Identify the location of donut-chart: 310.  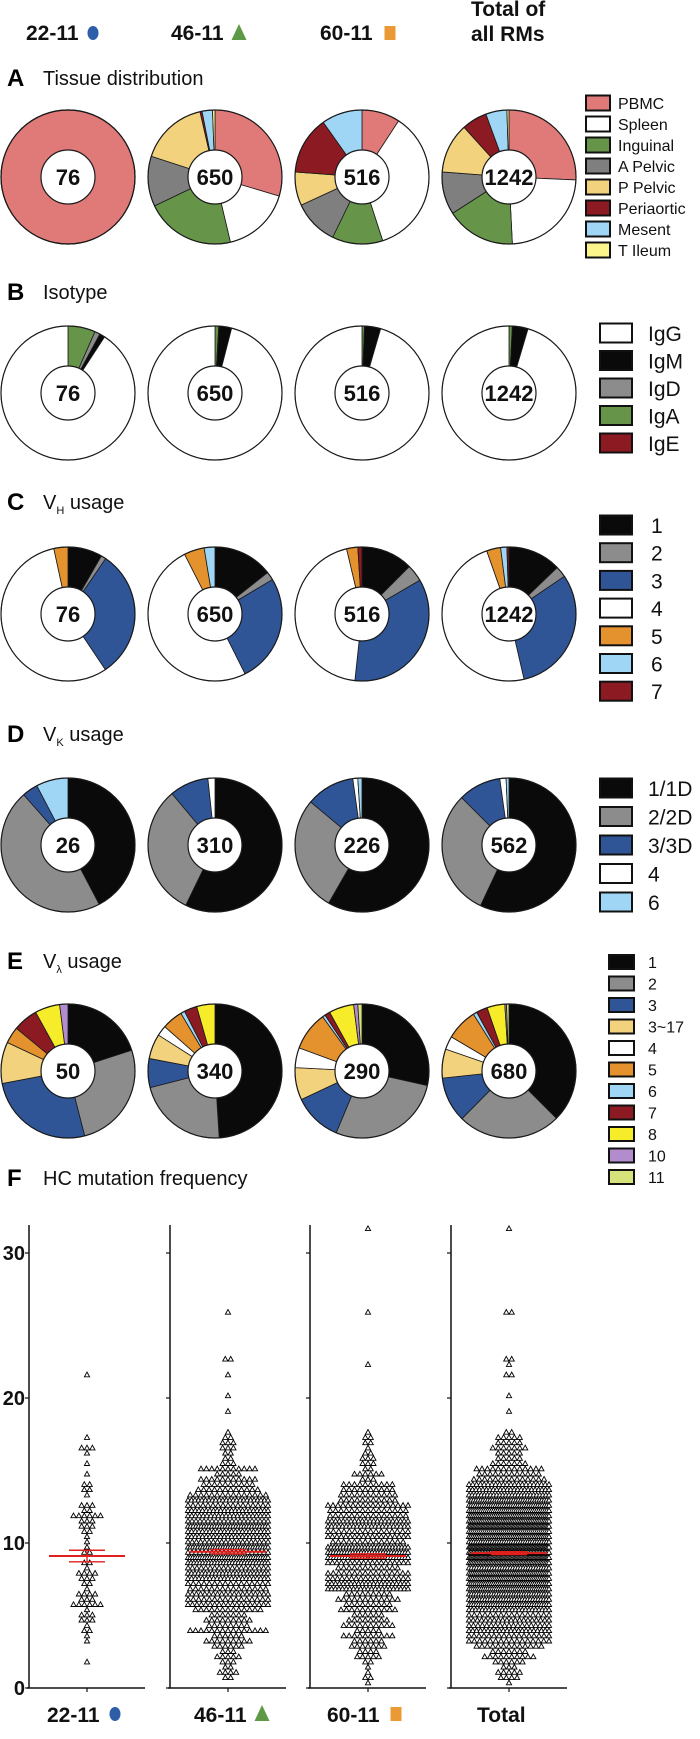
(215, 845).